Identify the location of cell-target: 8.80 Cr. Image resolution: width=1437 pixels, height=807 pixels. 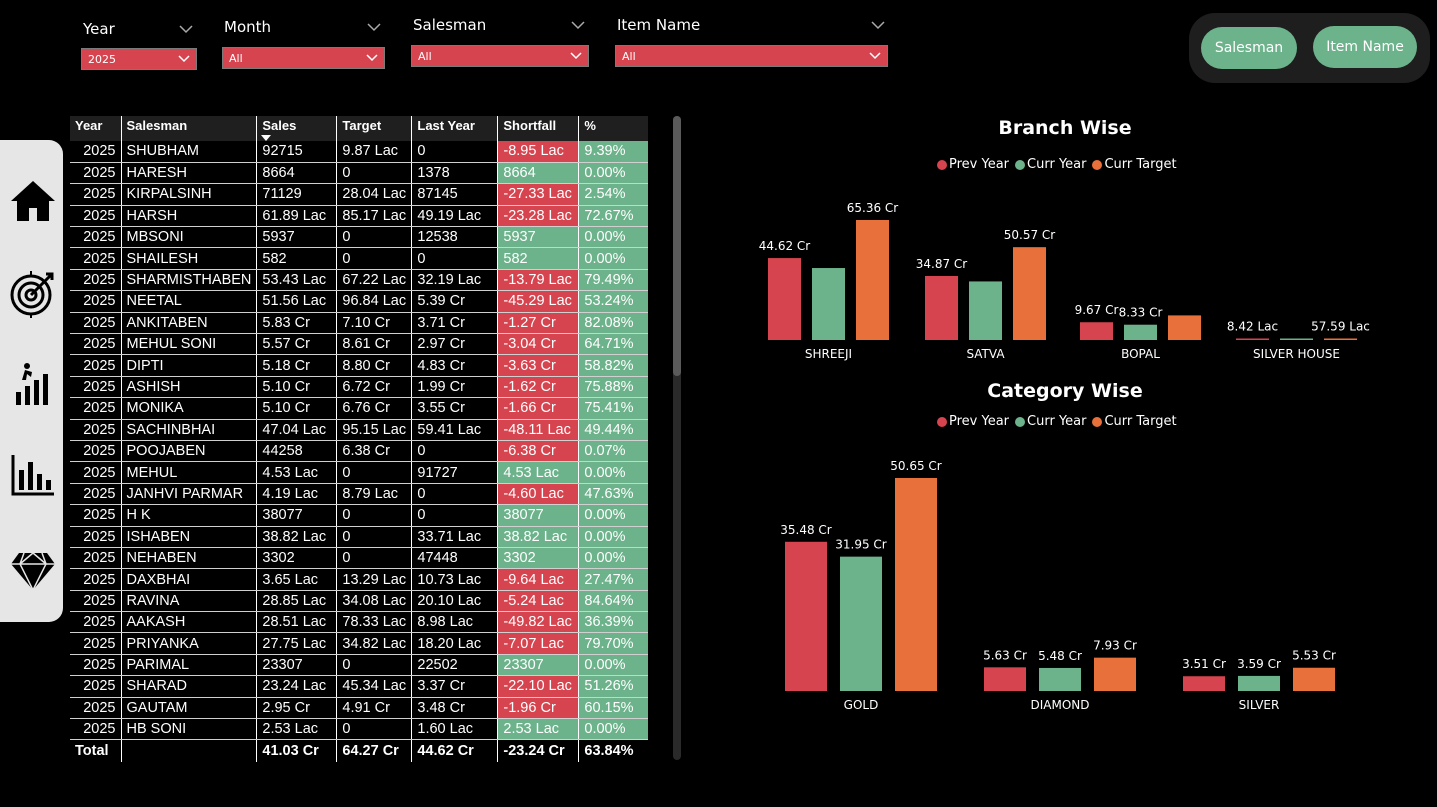
(374, 365).